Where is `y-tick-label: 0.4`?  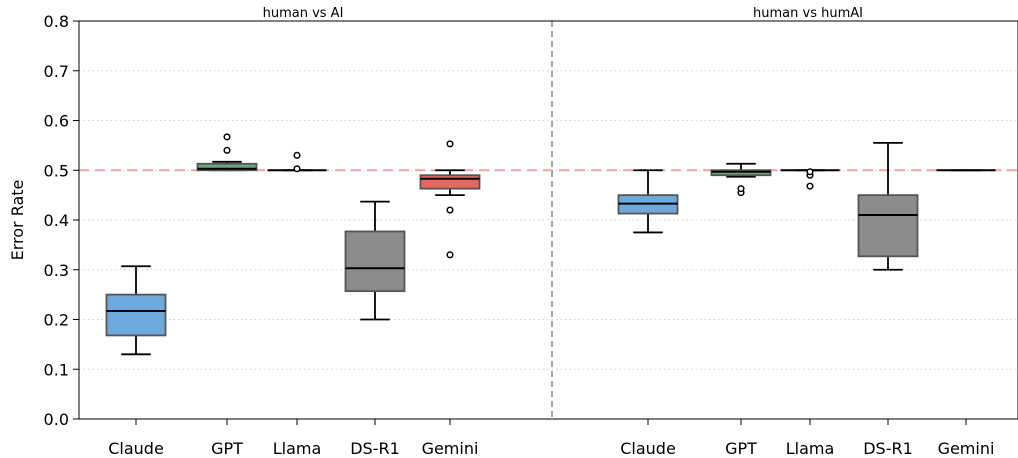 y-tick-label: 0.4 is located at coordinates (56, 220).